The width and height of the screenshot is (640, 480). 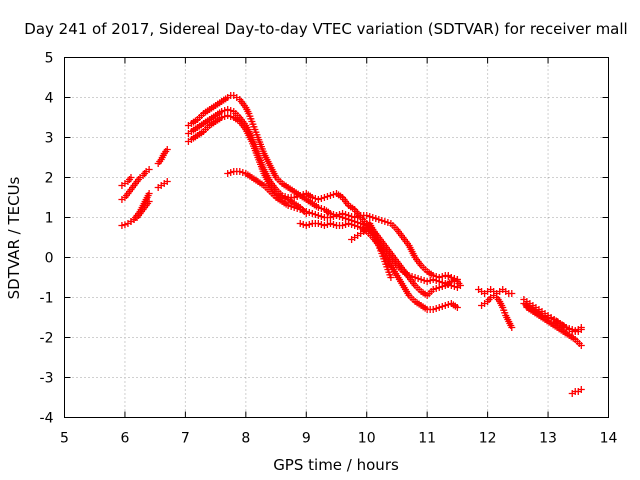 What do you see at coordinates (162, 156) in the screenshot?
I see `series-track-e` at bounding box center [162, 156].